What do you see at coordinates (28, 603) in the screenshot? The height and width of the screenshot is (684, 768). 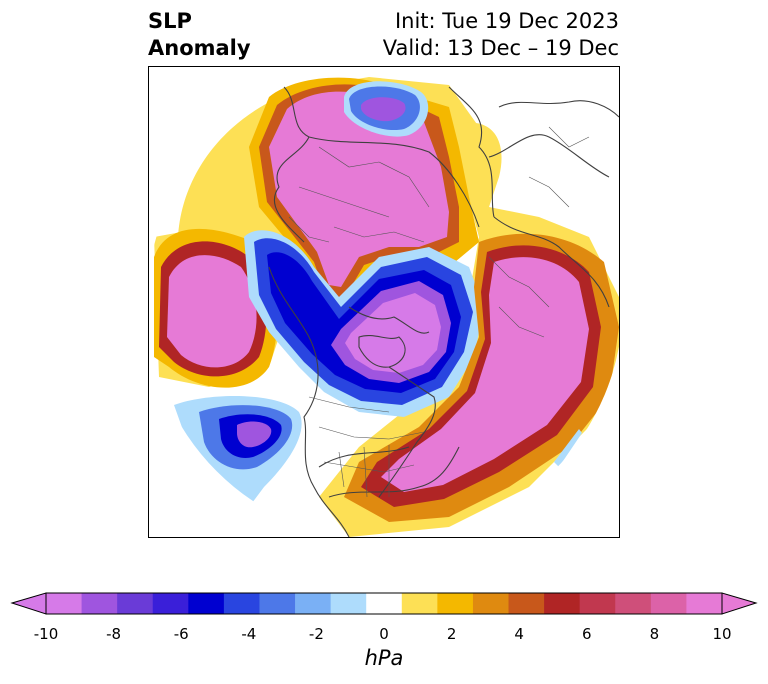 I see `colorbar-lower-extend` at bounding box center [28, 603].